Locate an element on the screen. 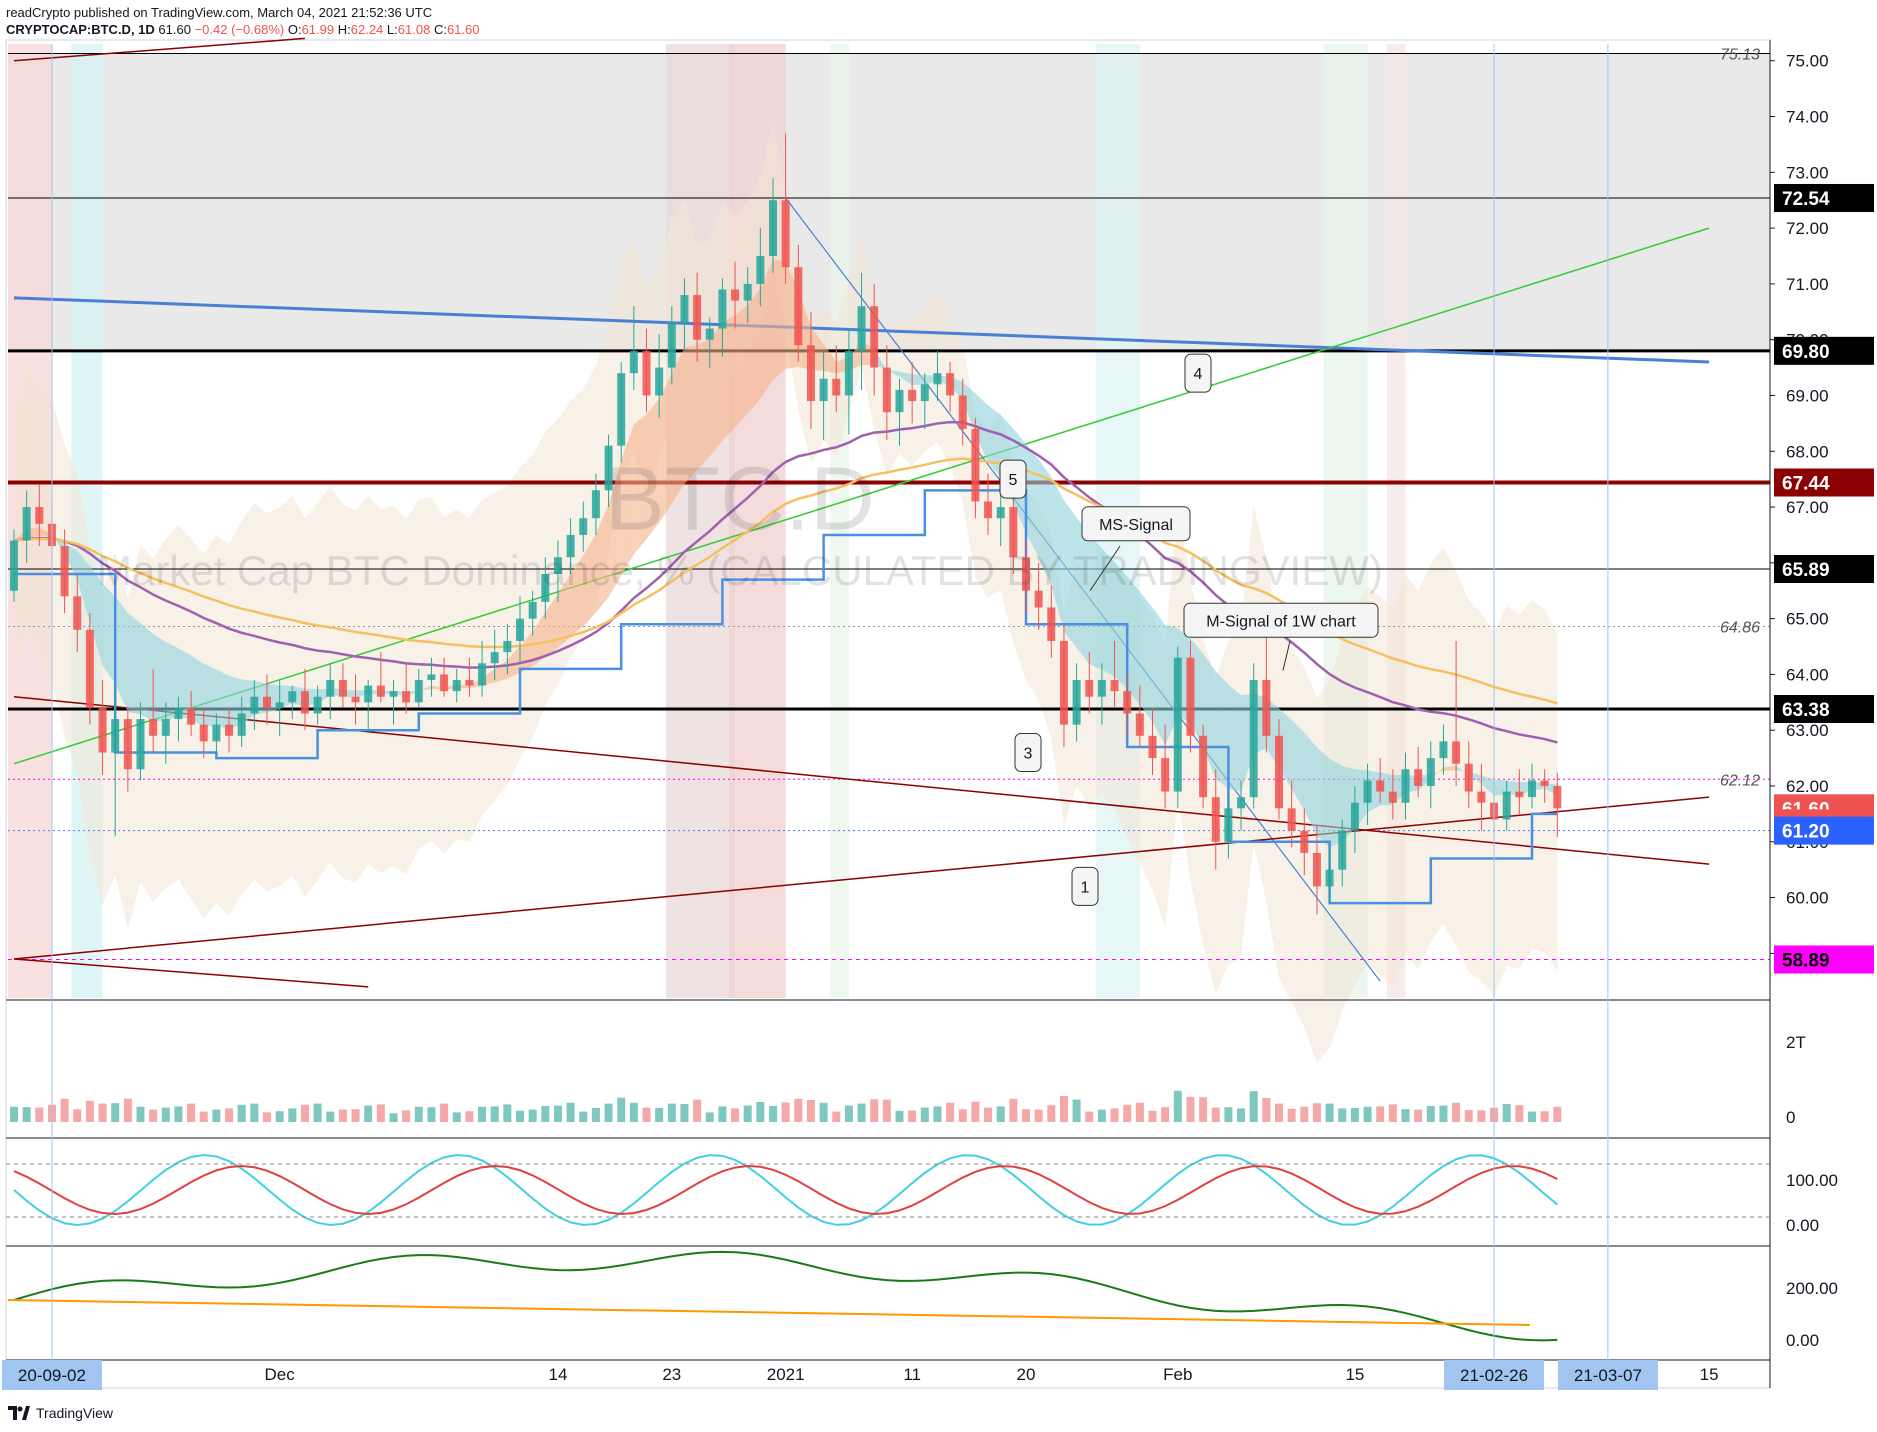 The height and width of the screenshot is (1432, 1877). price-label-bg is located at coordinates (1824, 830).